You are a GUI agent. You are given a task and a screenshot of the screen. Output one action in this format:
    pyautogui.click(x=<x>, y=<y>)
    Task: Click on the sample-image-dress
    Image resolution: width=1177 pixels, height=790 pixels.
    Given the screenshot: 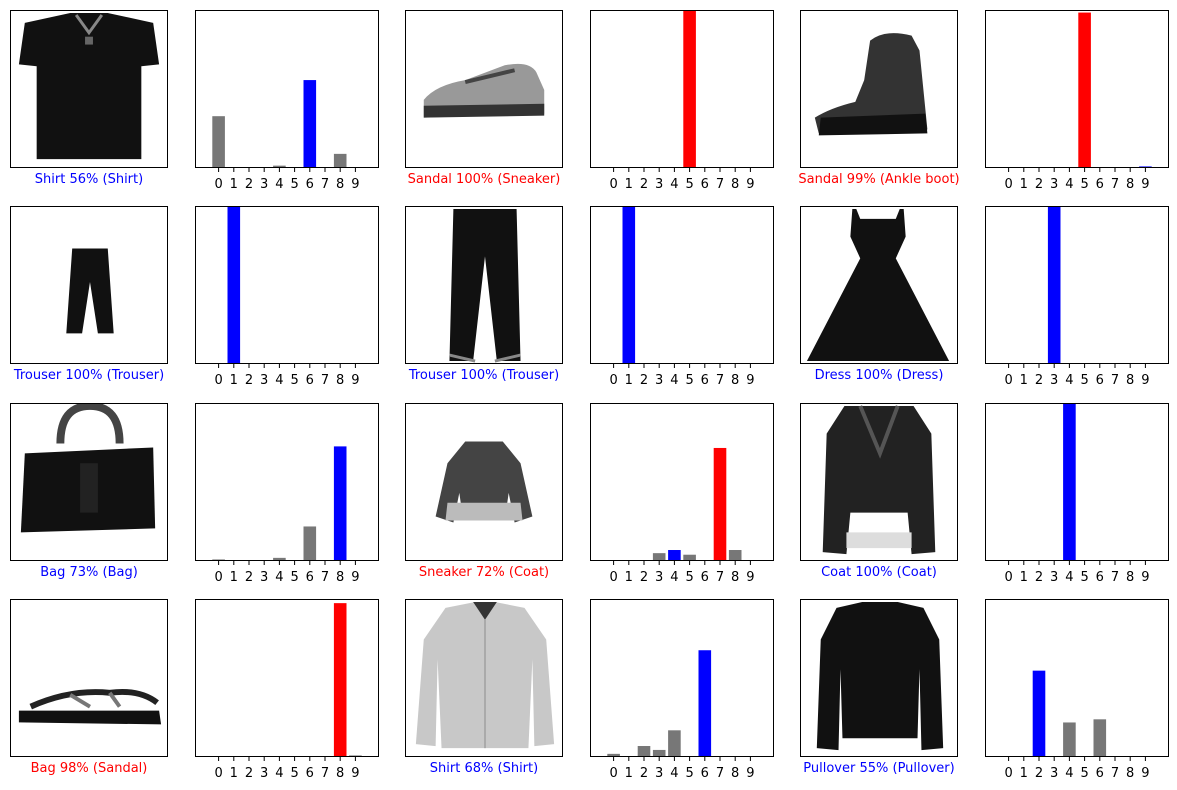 What is the action you would take?
    pyautogui.click(x=878, y=285)
    